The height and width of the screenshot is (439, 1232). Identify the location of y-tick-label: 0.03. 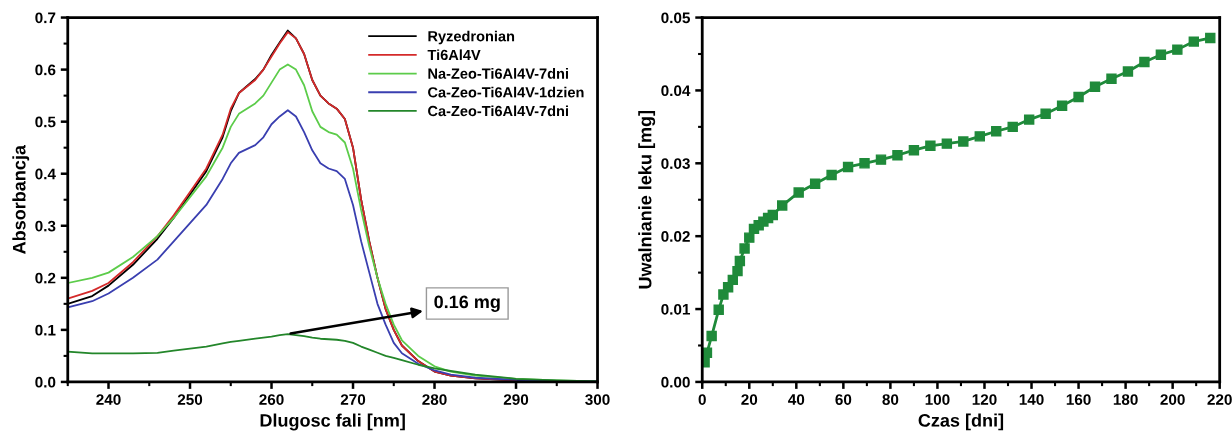
(675, 164).